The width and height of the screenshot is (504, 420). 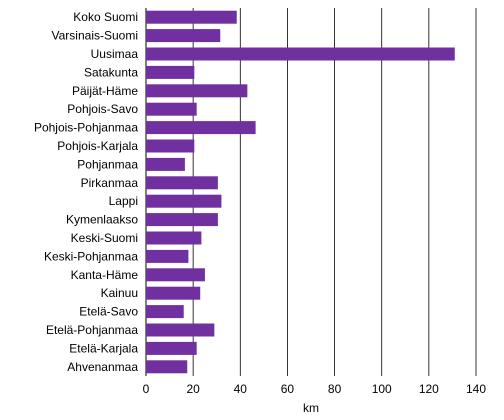 I want to click on bar-keski-suomi, so click(x=174, y=238).